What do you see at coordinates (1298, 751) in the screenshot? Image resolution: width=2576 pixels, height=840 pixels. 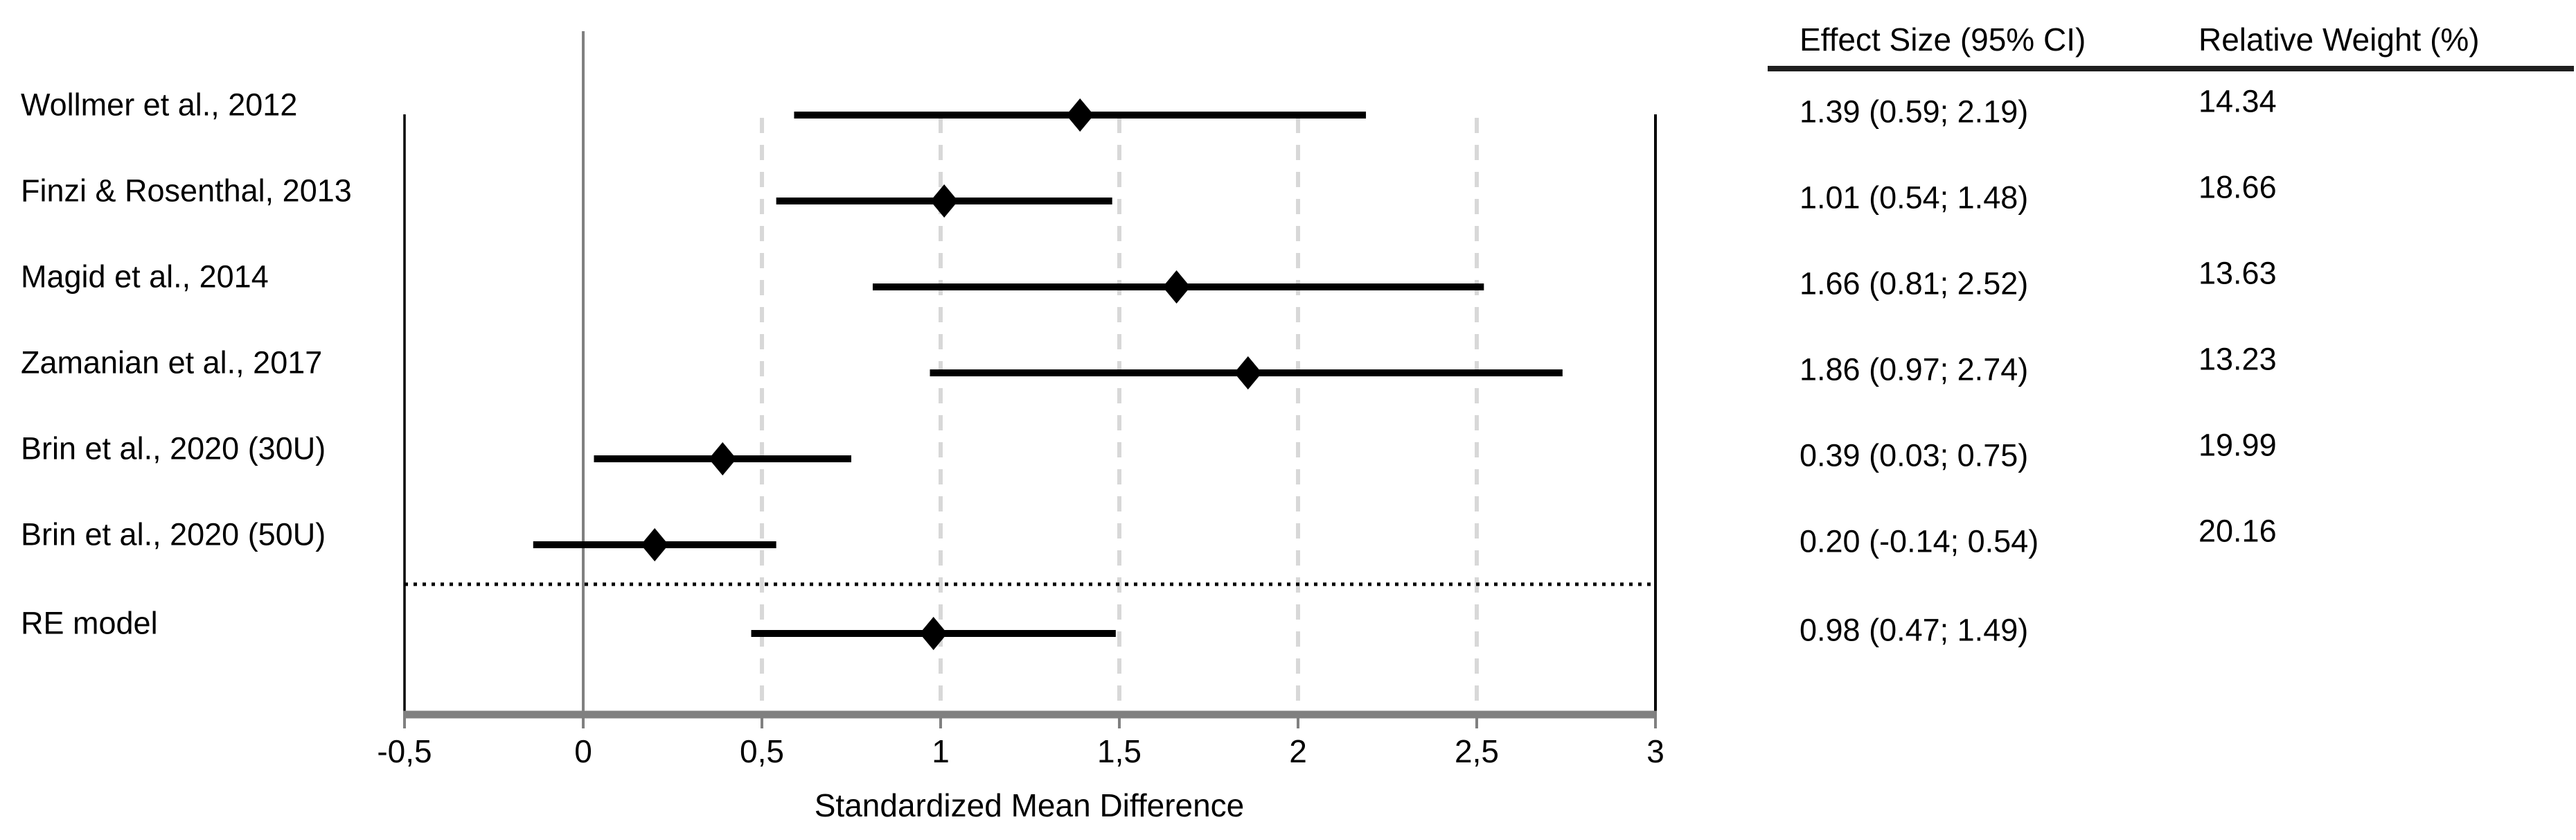 I see `x-axis-tick-label: 2` at bounding box center [1298, 751].